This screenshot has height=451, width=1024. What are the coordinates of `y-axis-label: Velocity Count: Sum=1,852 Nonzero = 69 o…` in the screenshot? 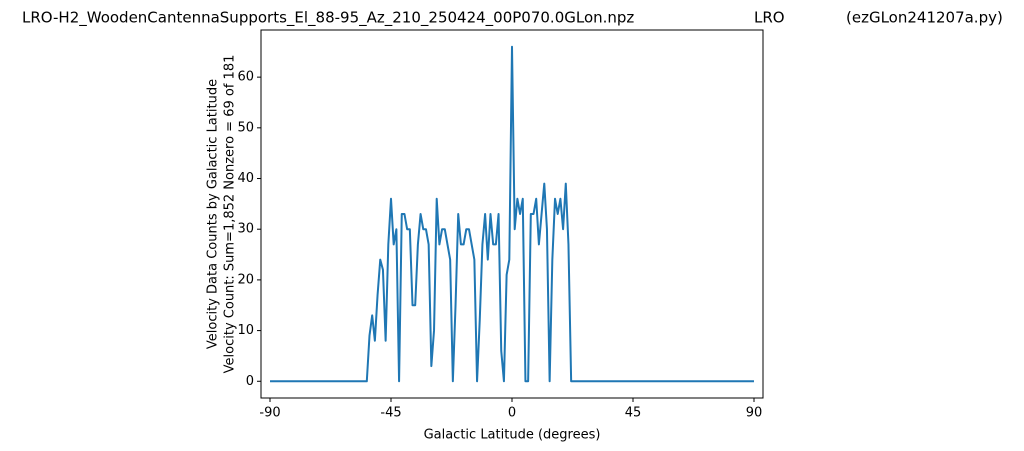 It's located at (230, 214).